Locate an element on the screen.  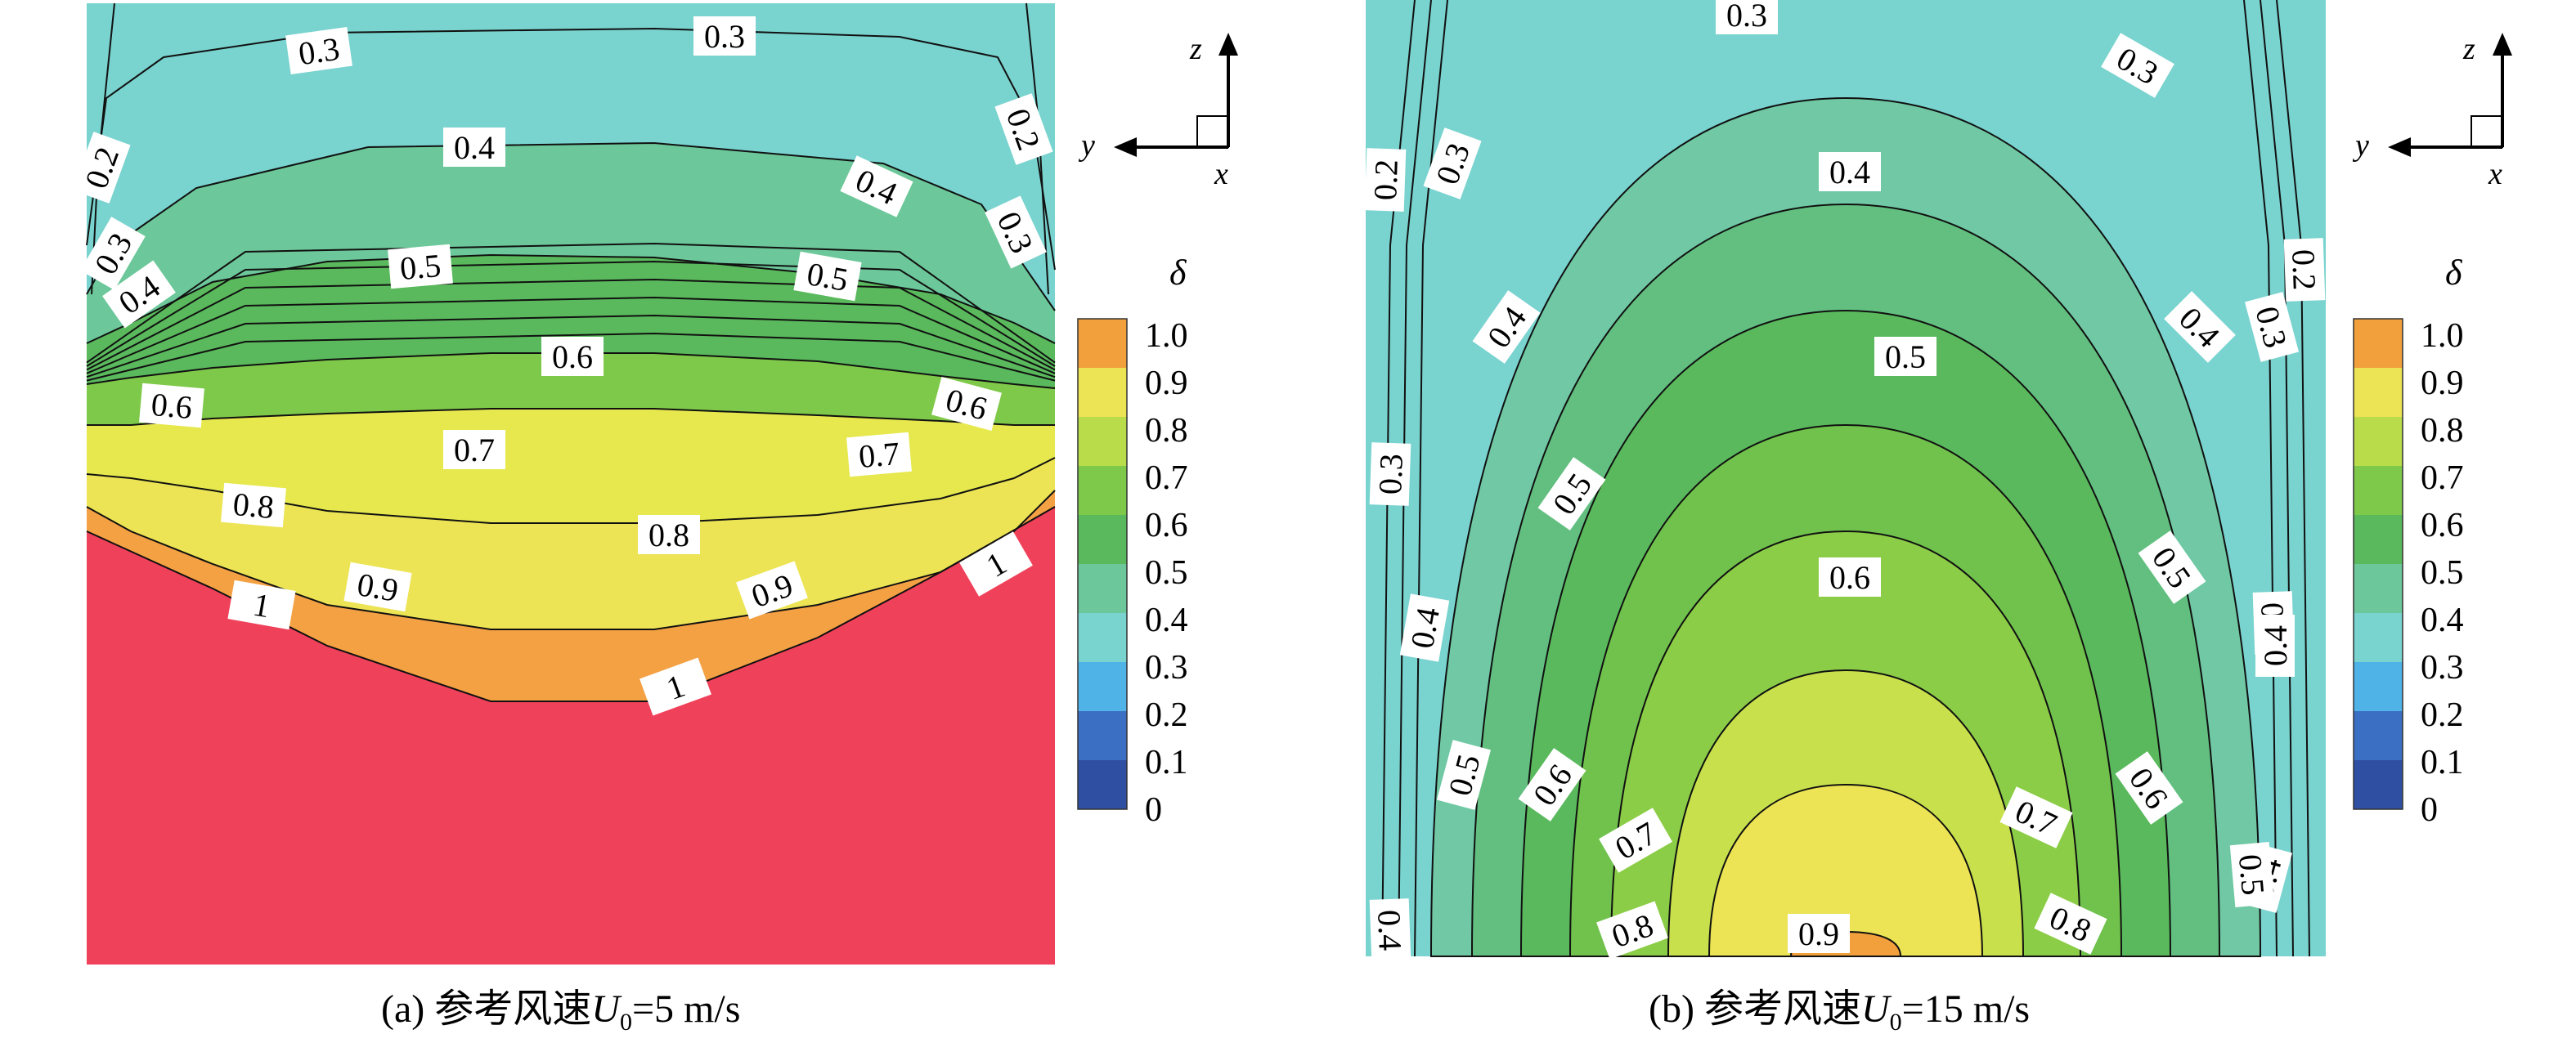
contour-label-text: 0.6 is located at coordinates (1850, 577).